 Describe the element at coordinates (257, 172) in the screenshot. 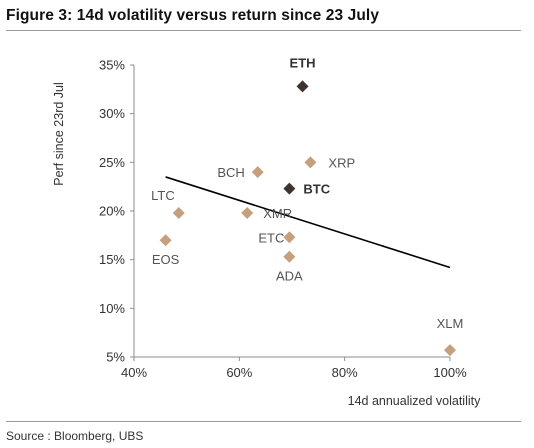

I see `point-bch` at that location.